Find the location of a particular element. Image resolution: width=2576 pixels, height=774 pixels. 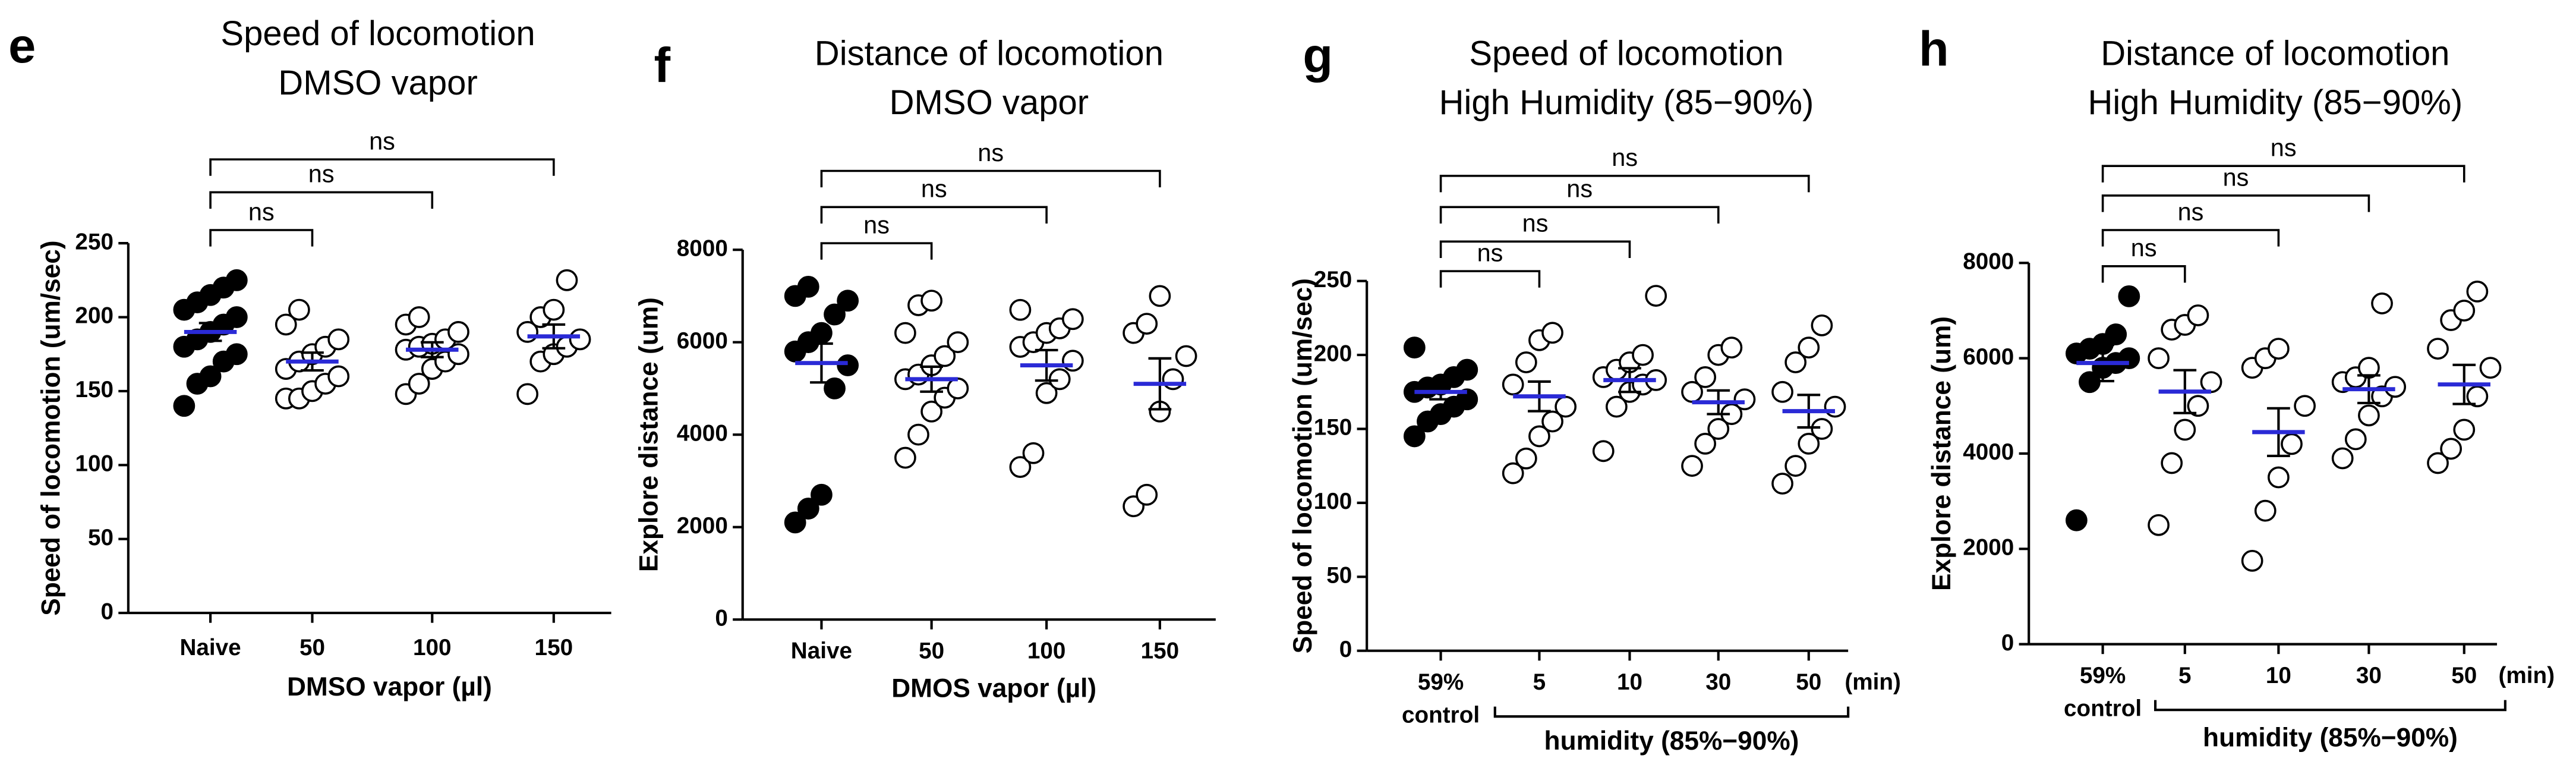

x-tick-label: Naive is located at coordinates (822, 651).